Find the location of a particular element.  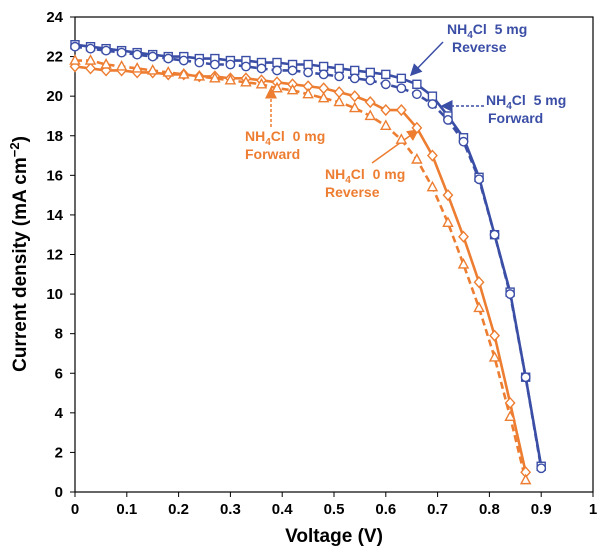

x-tick-label: 0.7 is located at coordinates (437, 509).